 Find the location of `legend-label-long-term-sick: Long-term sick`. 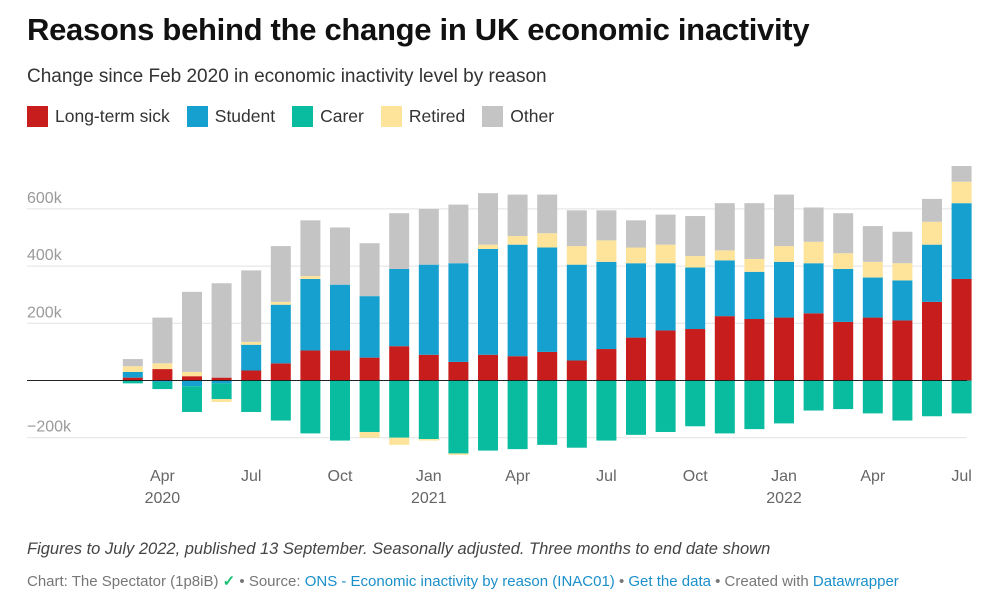

legend-label-long-term-sick: Long-term sick is located at coordinates (112, 116).